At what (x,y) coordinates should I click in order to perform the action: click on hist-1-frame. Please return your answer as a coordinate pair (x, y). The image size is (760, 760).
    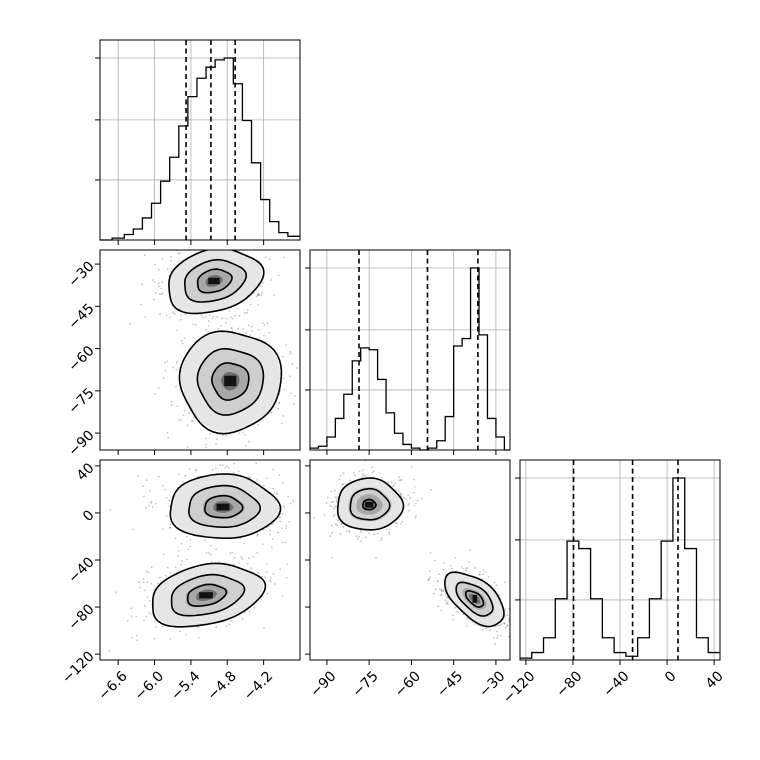
    Looking at the image, I should click on (410, 350).